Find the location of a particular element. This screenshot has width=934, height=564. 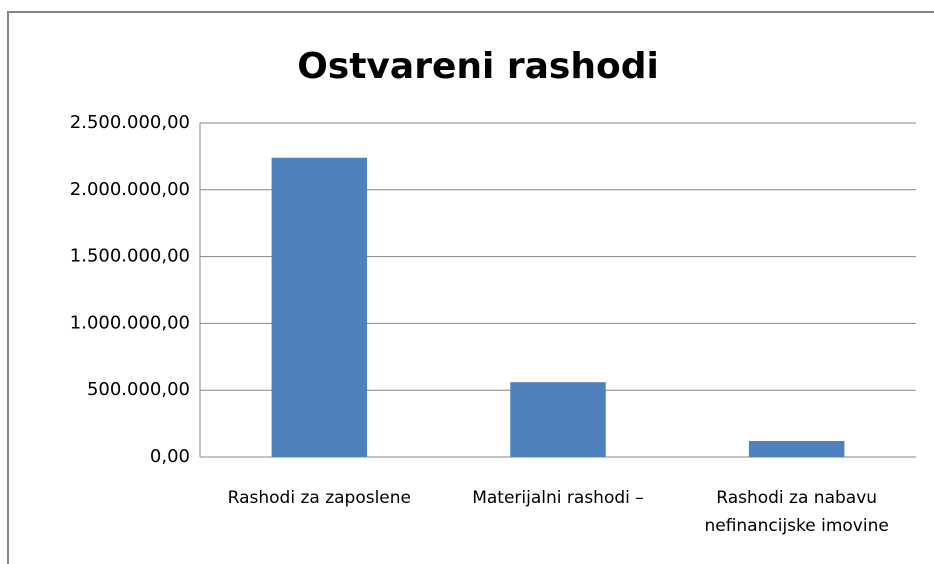

y-tick-label: 0,00 is located at coordinates (170, 456).